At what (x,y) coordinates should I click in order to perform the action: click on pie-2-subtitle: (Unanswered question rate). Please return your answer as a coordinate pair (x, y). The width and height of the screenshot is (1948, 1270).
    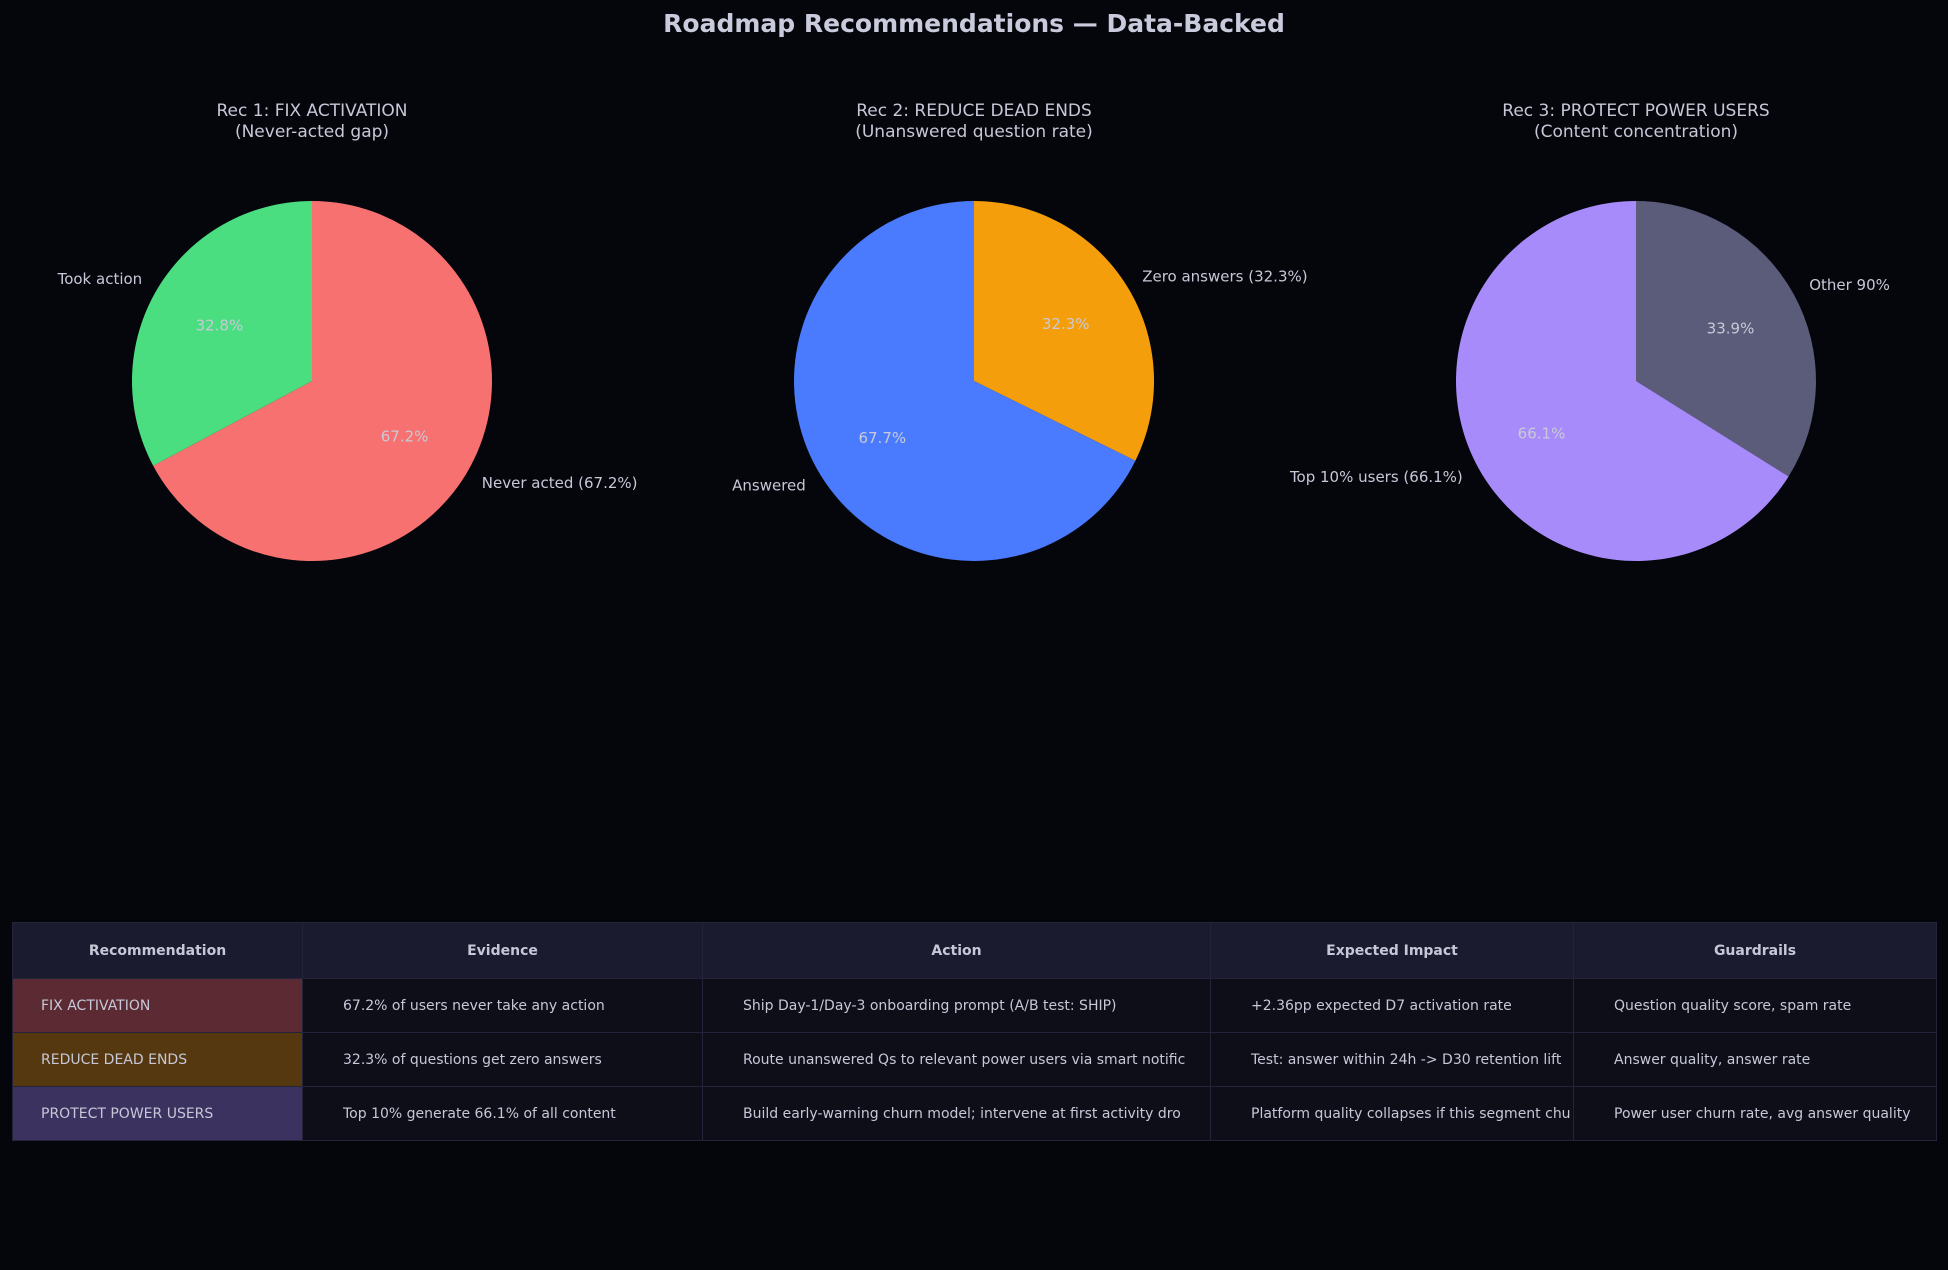
    Looking at the image, I should click on (974, 132).